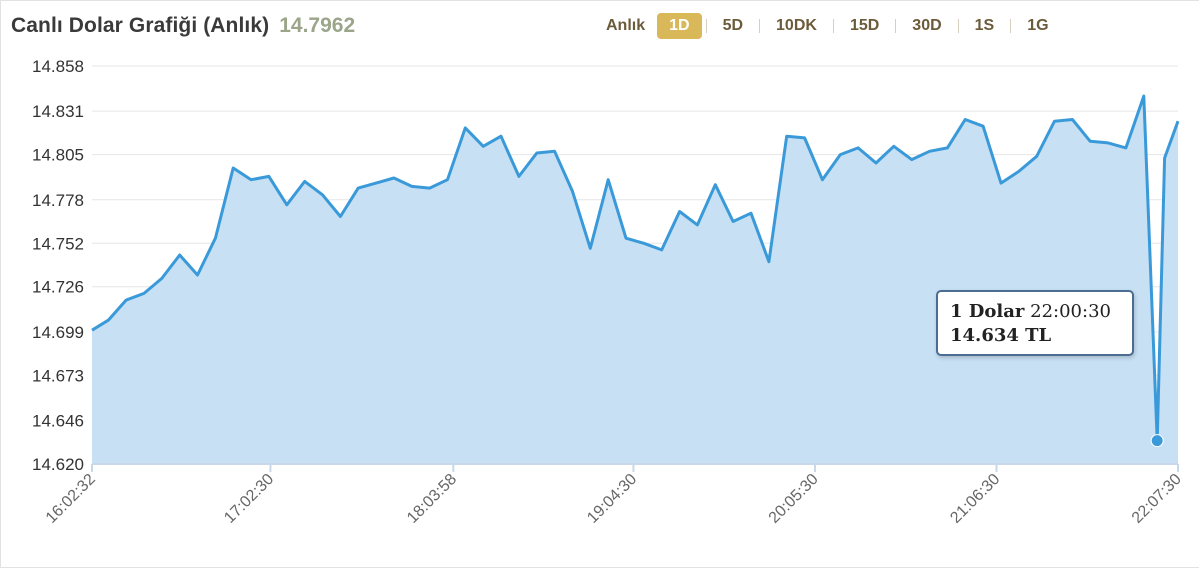 The height and width of the screenshot is (568, 1200). Describe the element at coordinates (1070, 311) in the screenshot. I see `tooltip-time: 22:00:30` at that location.